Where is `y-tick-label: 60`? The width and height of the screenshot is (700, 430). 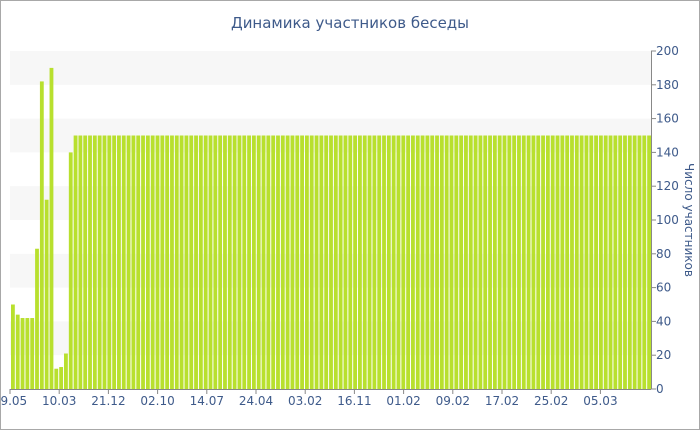
y-tick-label: 60 is located at coordinates (663, 288).